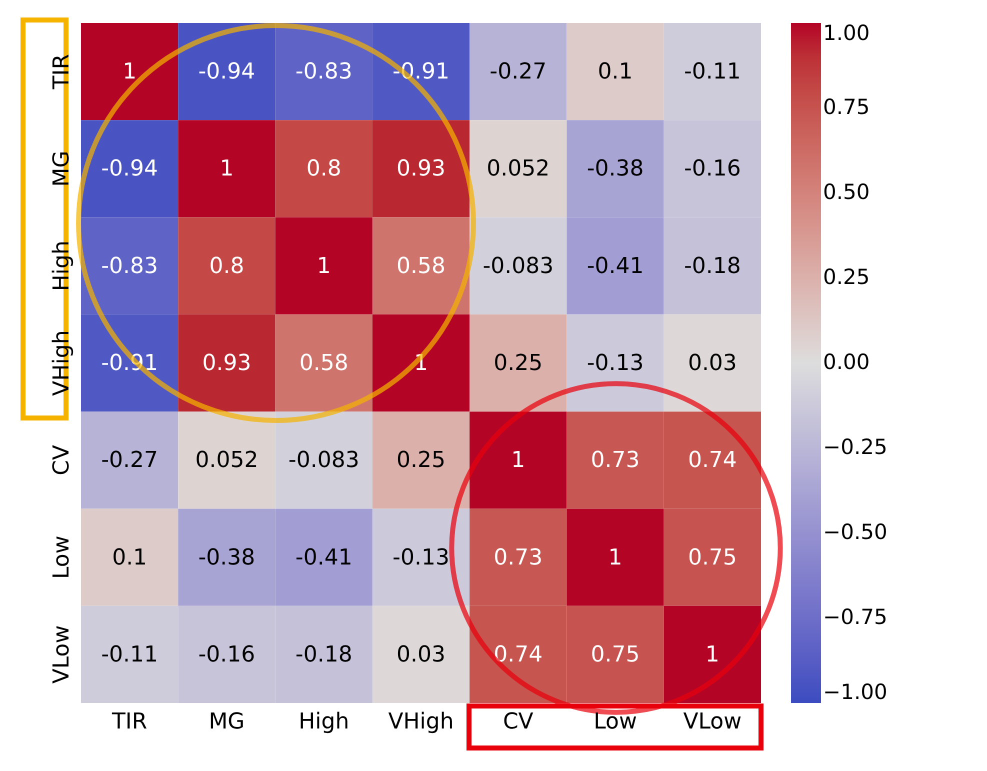  Describe the element at coordinates (855, 617) in the screenshot. I see `color-bar-label: −0.75` at that location.